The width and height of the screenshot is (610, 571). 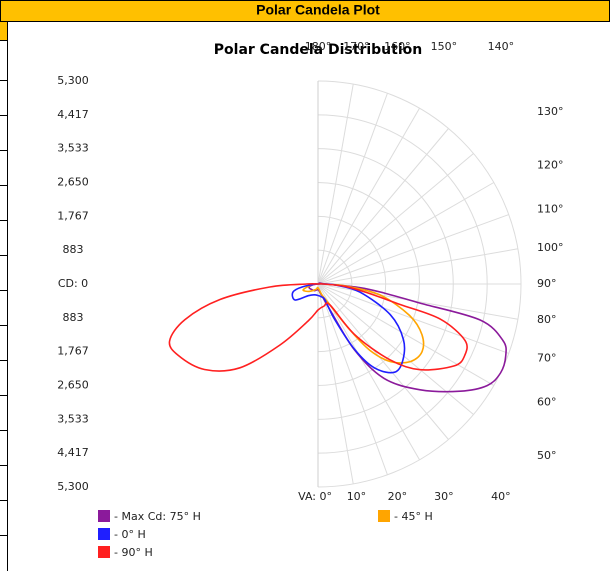 I want to click on legend-label: - Max Cd: 75° H, so click(x=157, y=516).